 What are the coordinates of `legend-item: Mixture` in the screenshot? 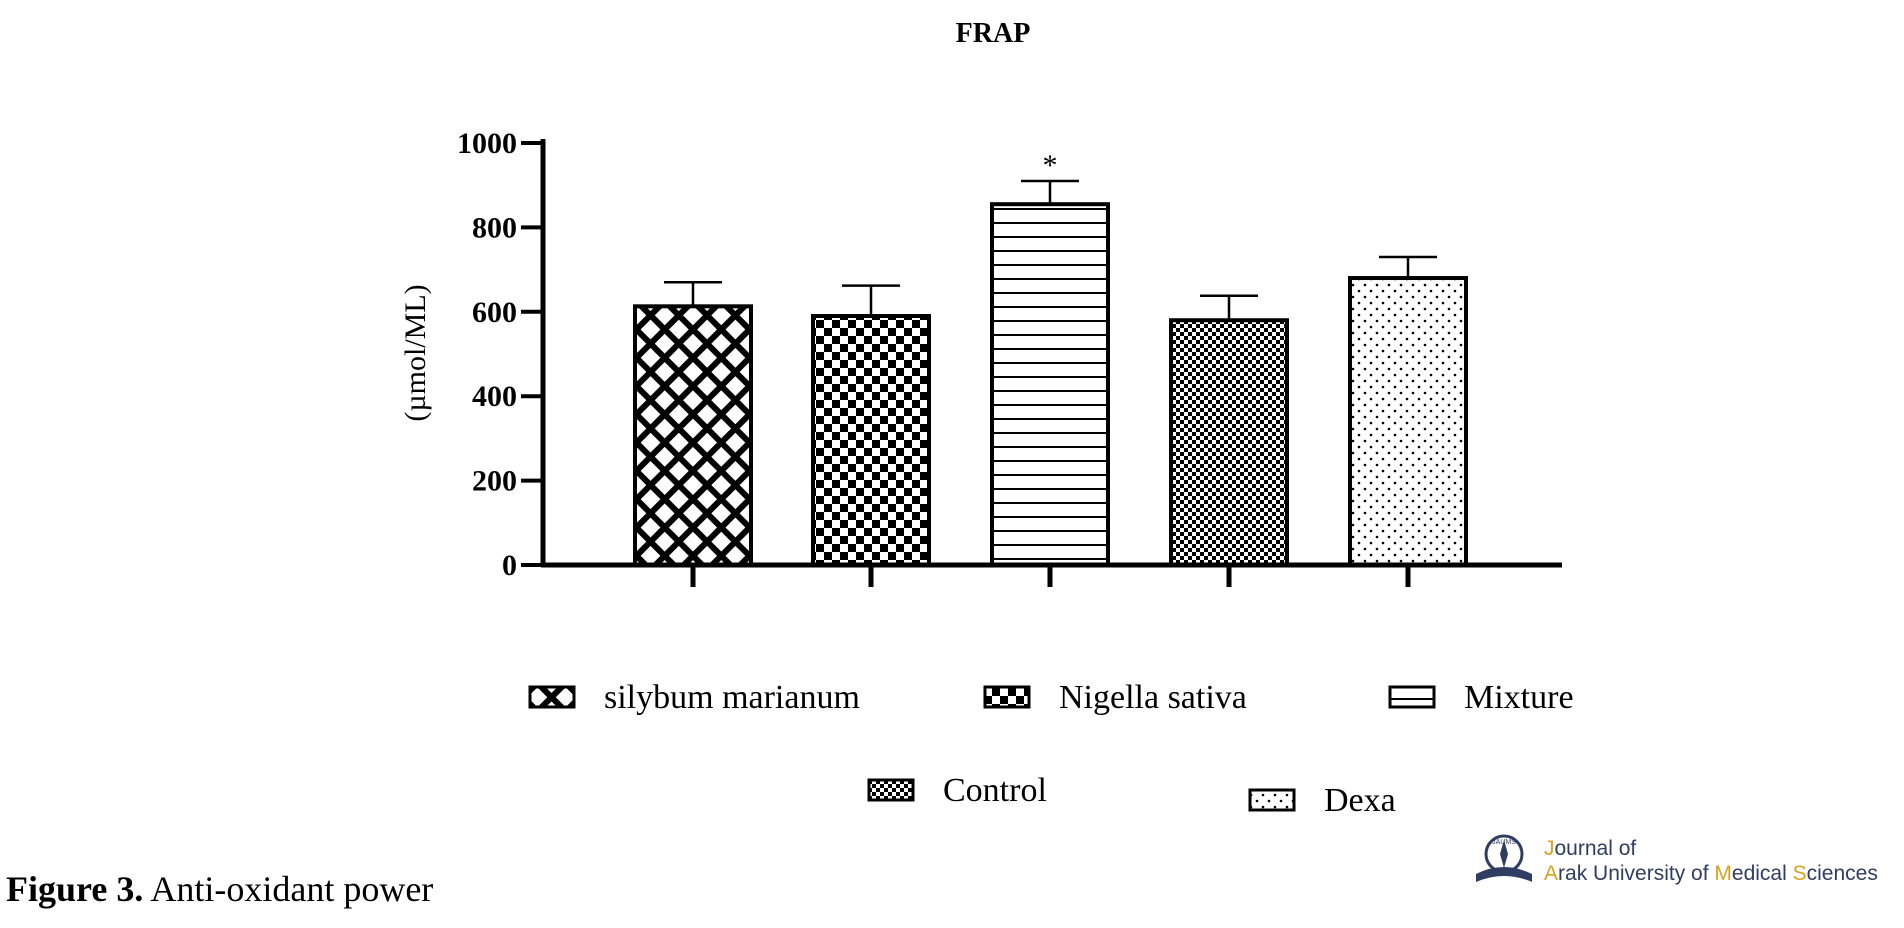 It's located at (1481, 697).